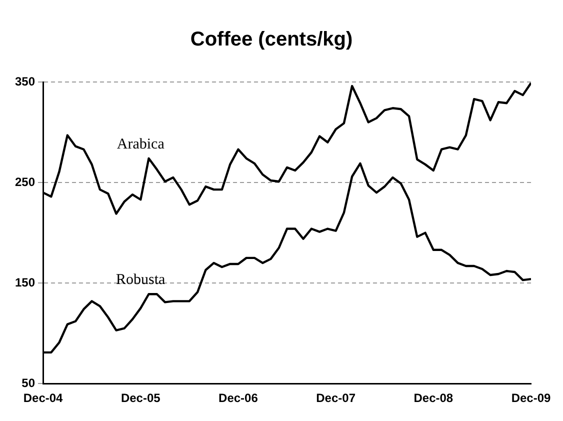 Image resolution: width=563 pixels, height=421 pixels. I want to click on x-tick-label: Dec-07, so click(336, 398).